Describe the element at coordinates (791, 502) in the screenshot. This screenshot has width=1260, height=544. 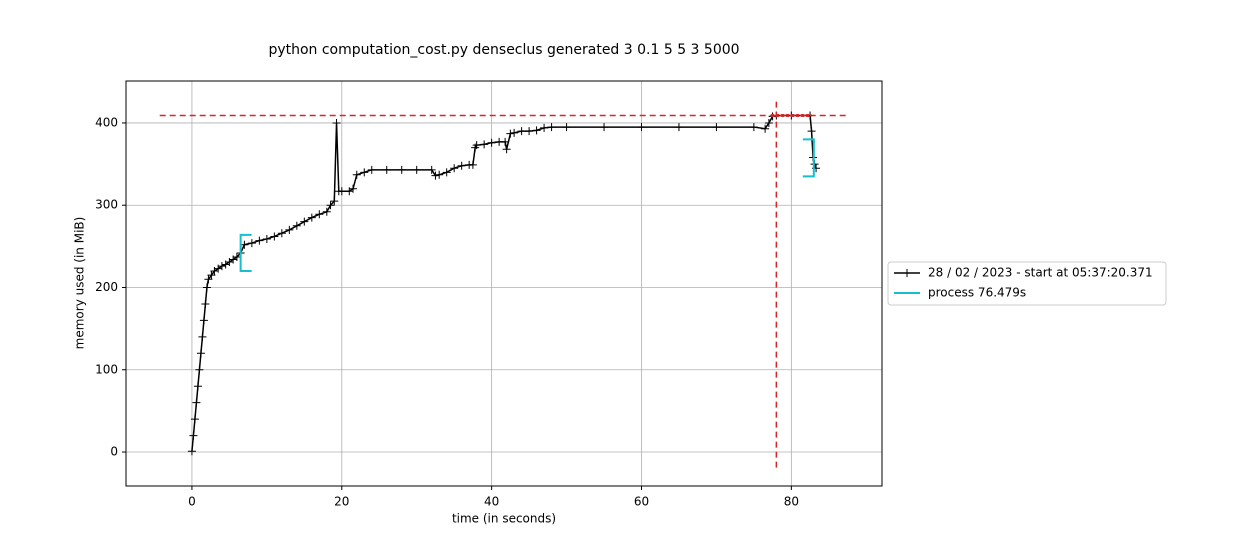
I see `x-tick-label: 80` at that location.